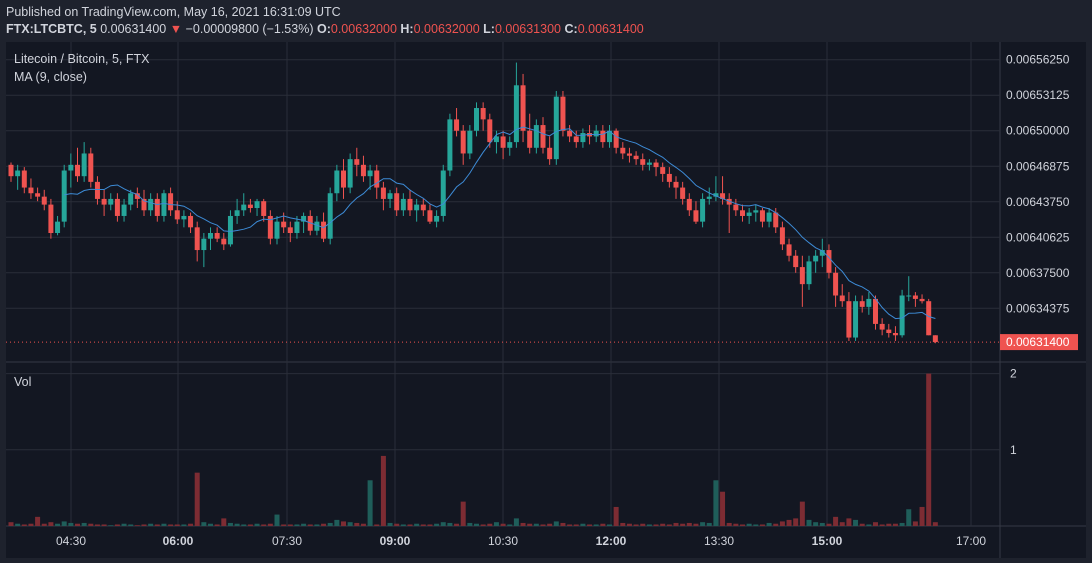 The width and height of the screenshot is (1092, 563). I want to click on chart-legend-title: Litecoin / Bitcoin, 5, FTX, so click(82, 59).